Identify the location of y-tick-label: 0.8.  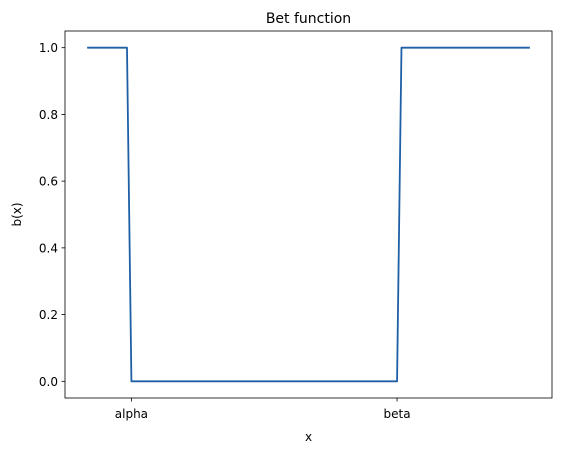
(48, 115).